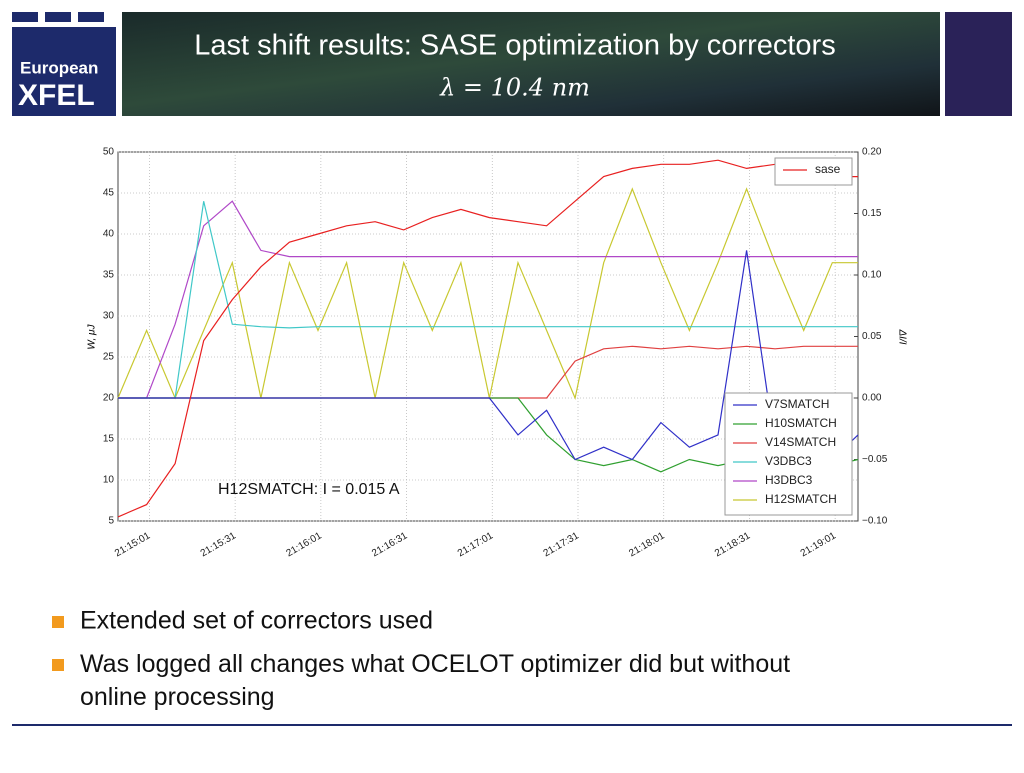 This screenshot has width=1024, height=773. Describe the element at coordinates (872, 336) in the screenshot. I see `y2-tick-label: 0.05` at that location.